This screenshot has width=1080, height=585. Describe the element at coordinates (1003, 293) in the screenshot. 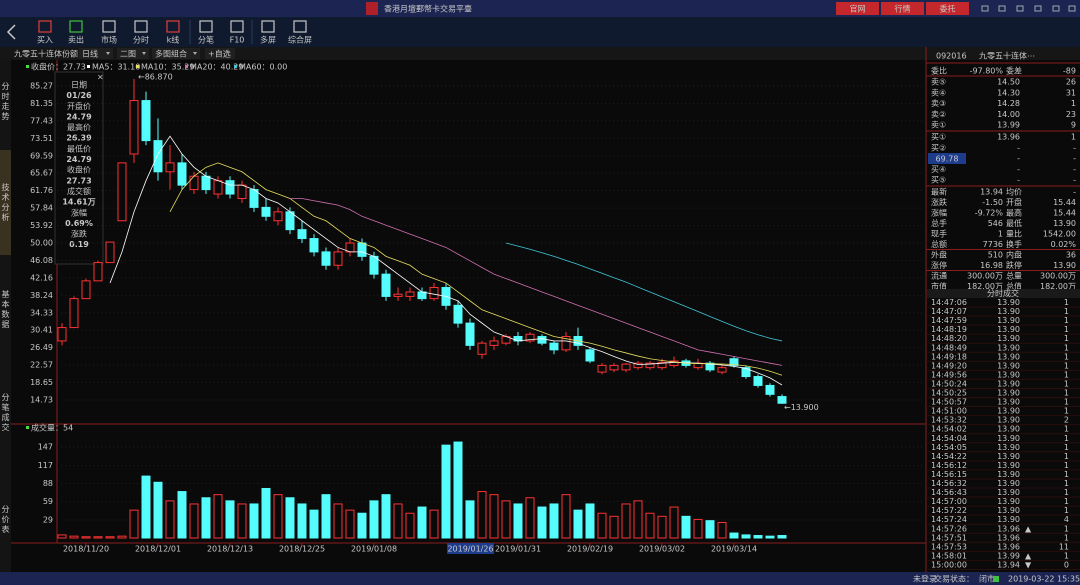

I see `trades-header` at that location.